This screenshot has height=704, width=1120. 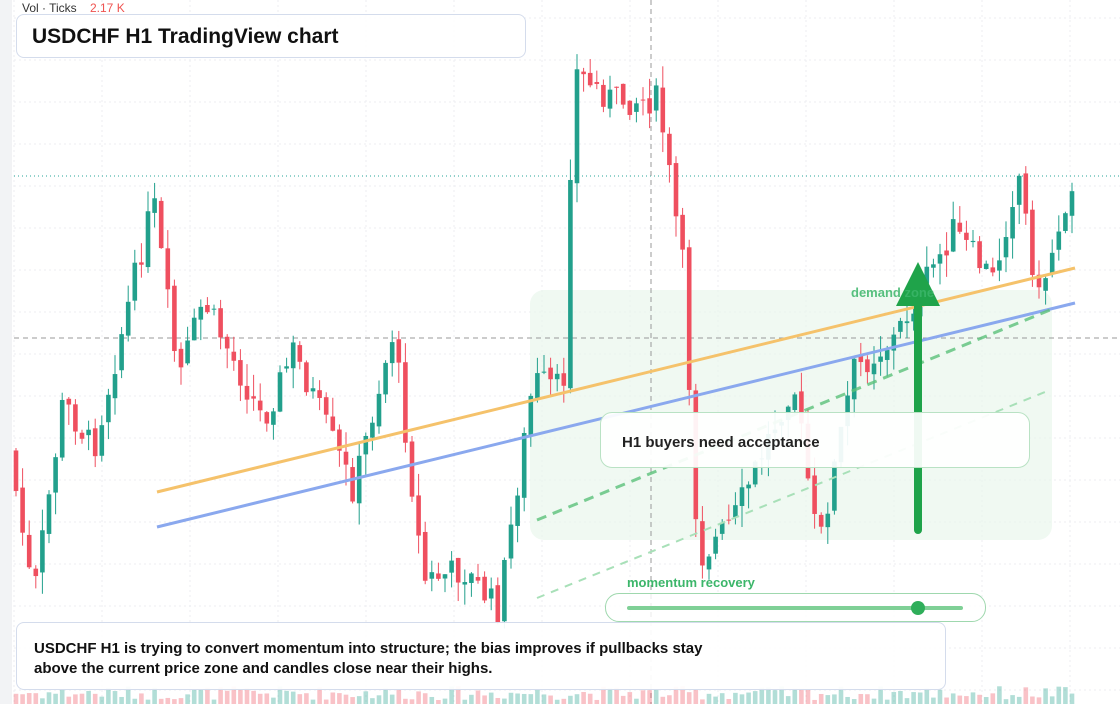 What do you see at coordinates (107, 8) in the screenshot?
I see `volume-value: 2.17 K` at bounding box center [107, 8].